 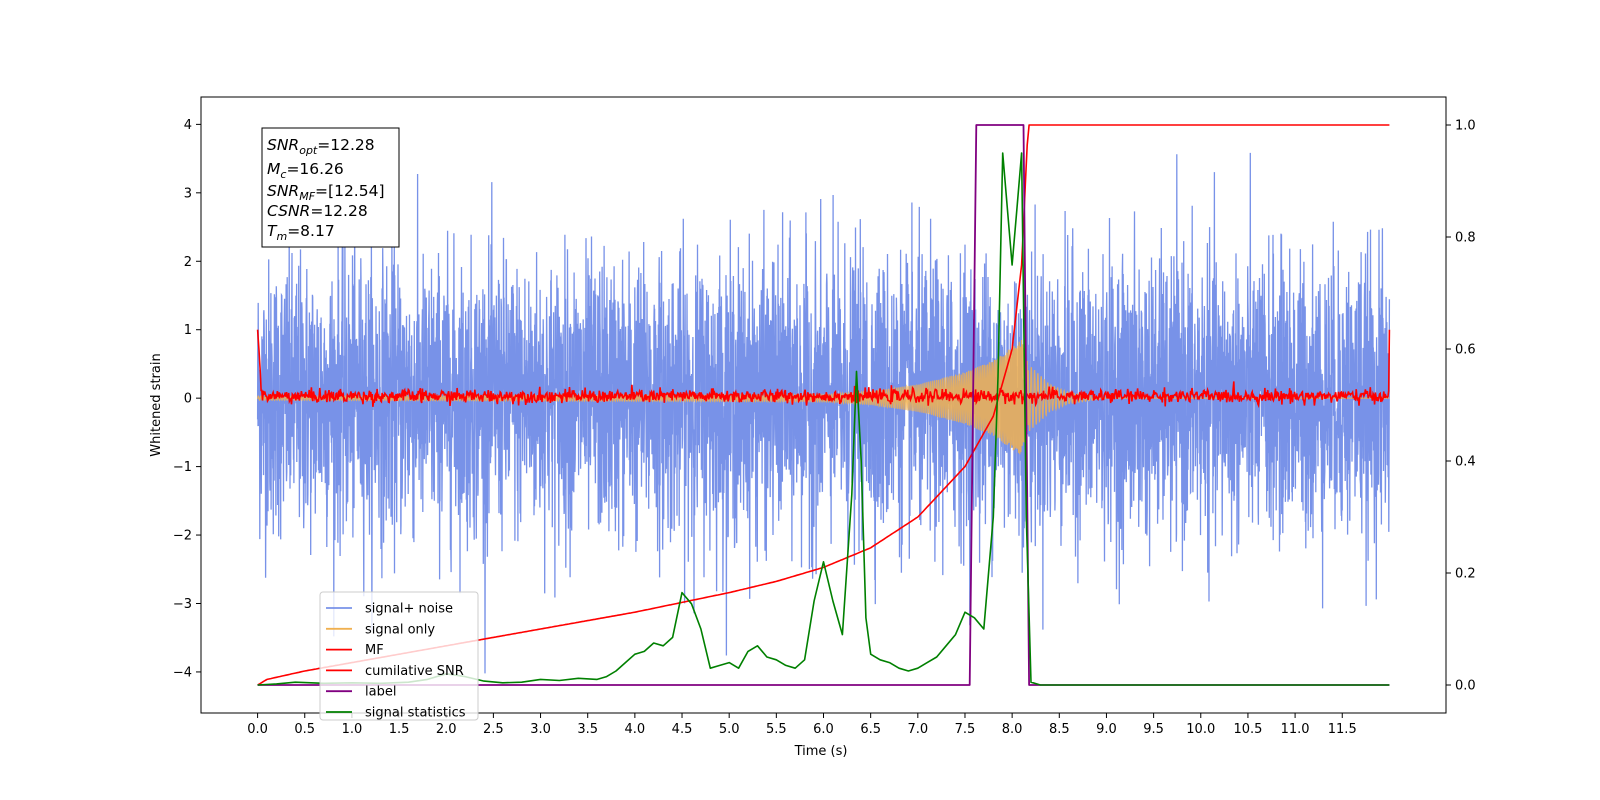 I want to click on legend-entry: MF, so click(x=374, y=650).